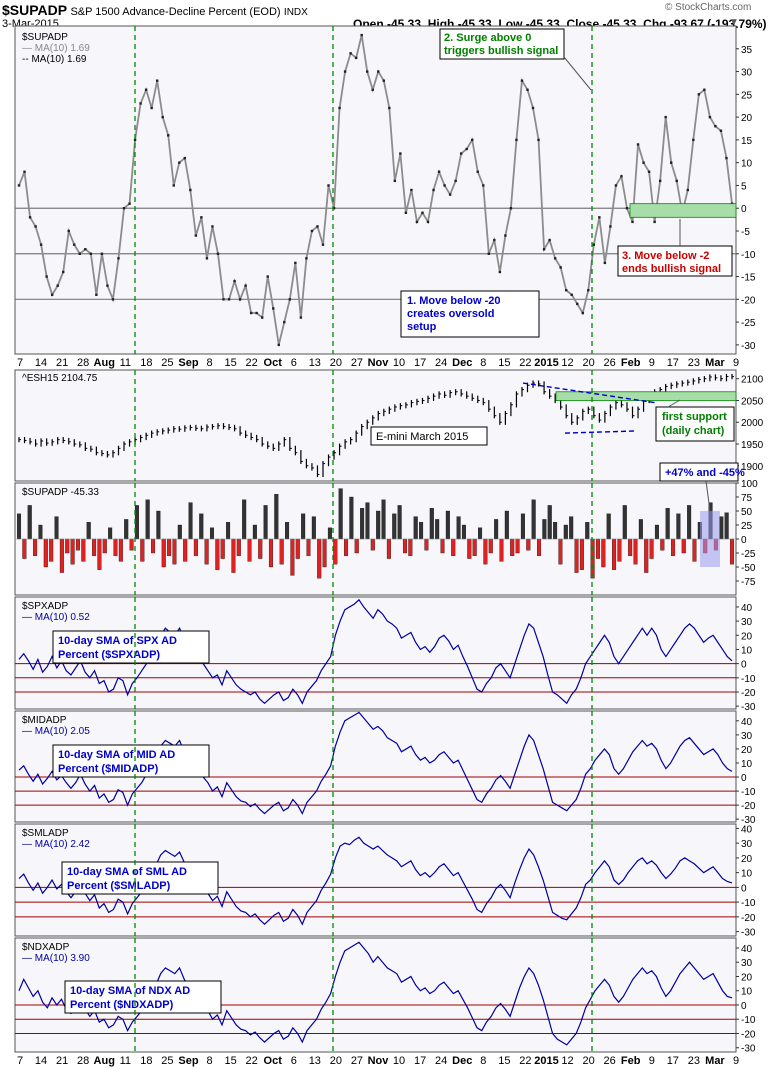  Describe the element at coordinates (399, 1061) in the screenshot. I see `x-tick-label-bottom: 10` at that location.